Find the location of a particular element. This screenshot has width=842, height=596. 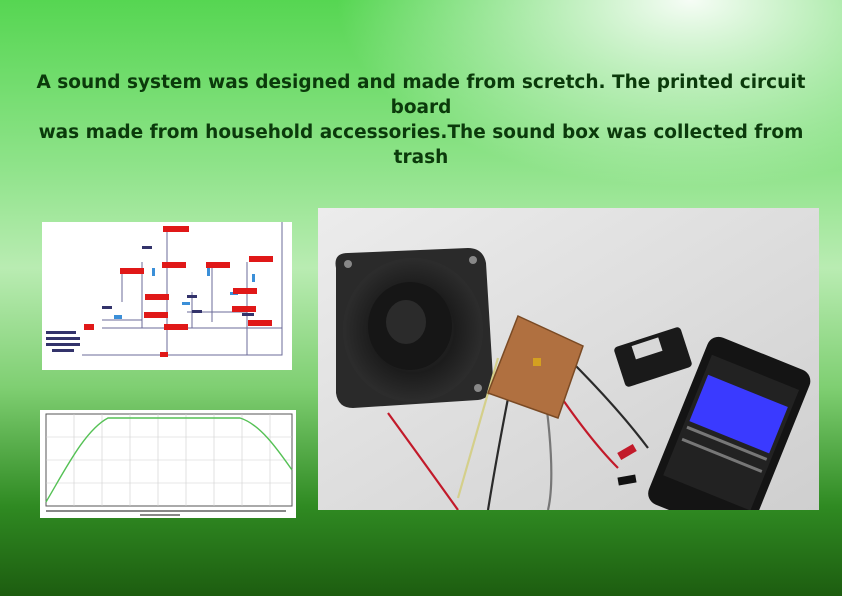

phone is located at coordinates (729, 423).